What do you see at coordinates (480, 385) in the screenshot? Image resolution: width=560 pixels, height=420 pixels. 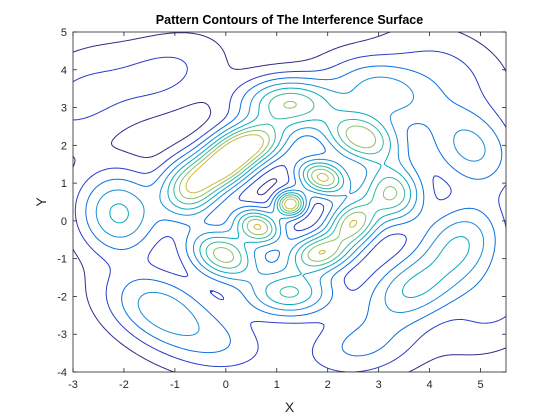 I see `x-tick-label: 5` at bounding box center [480, 385].